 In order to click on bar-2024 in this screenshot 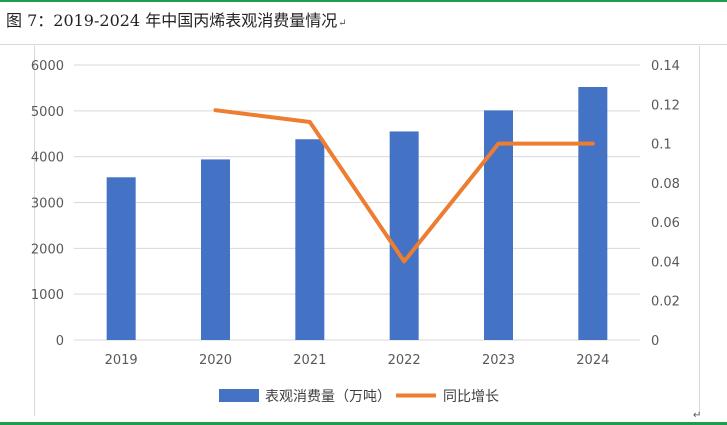, I will do `click(593, 213)`.